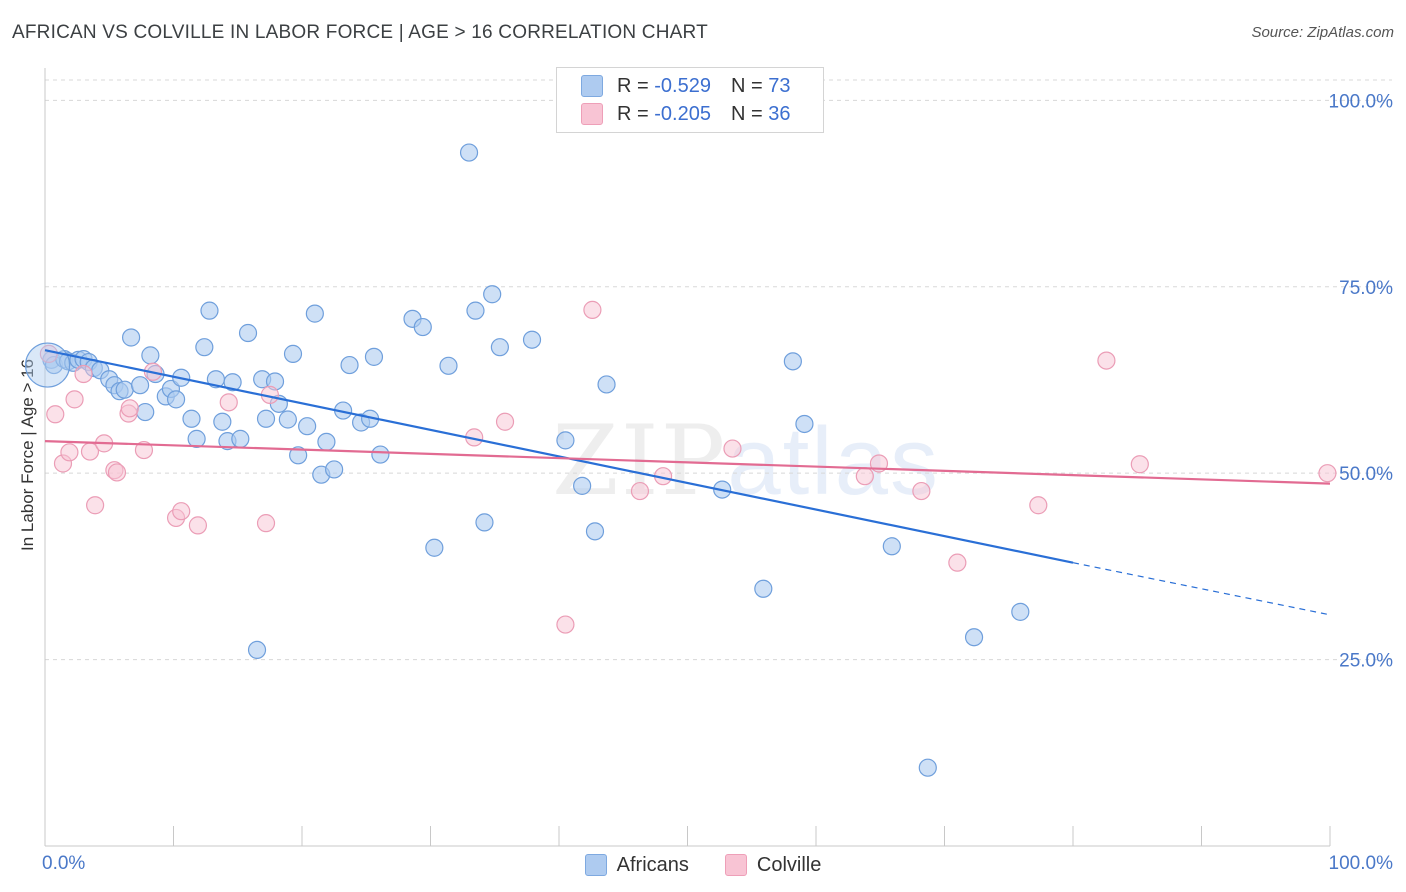  What do you see at coordinates (1322, 32) in the screenshot?
I see `source-credit: Source: ZipAtlas.com` at bounding box center [1322, 32].